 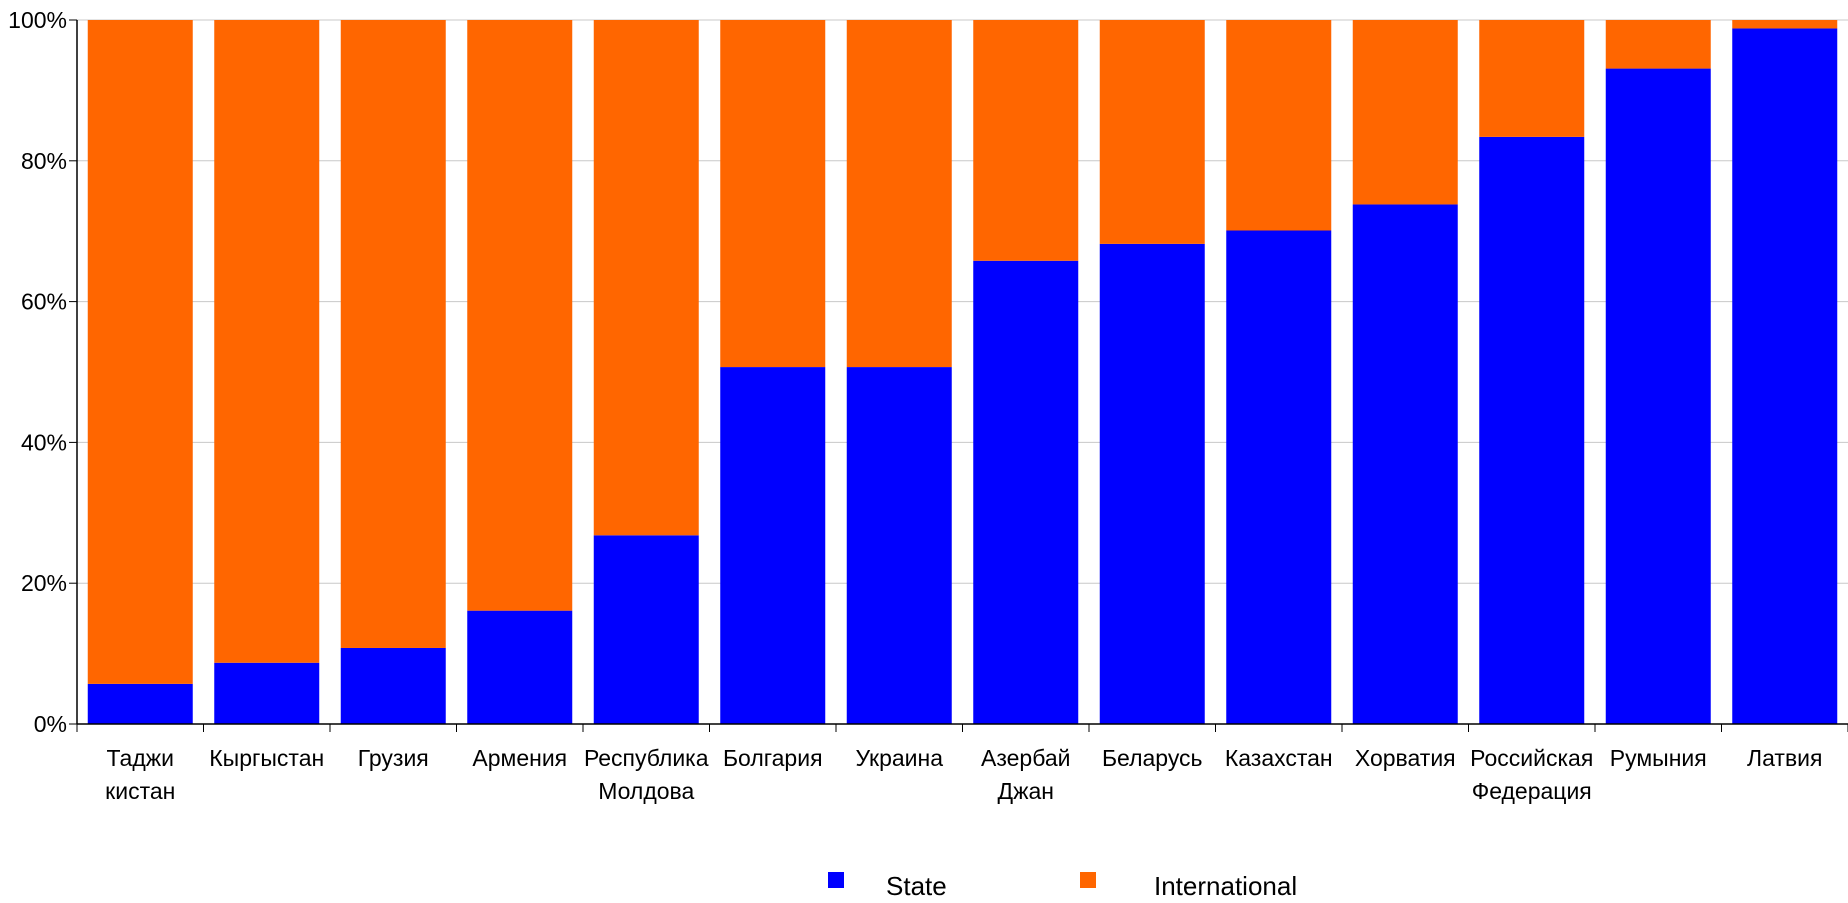 I want to click on x-tick-label-line: Казахстан, so click(x=1279, y=758).